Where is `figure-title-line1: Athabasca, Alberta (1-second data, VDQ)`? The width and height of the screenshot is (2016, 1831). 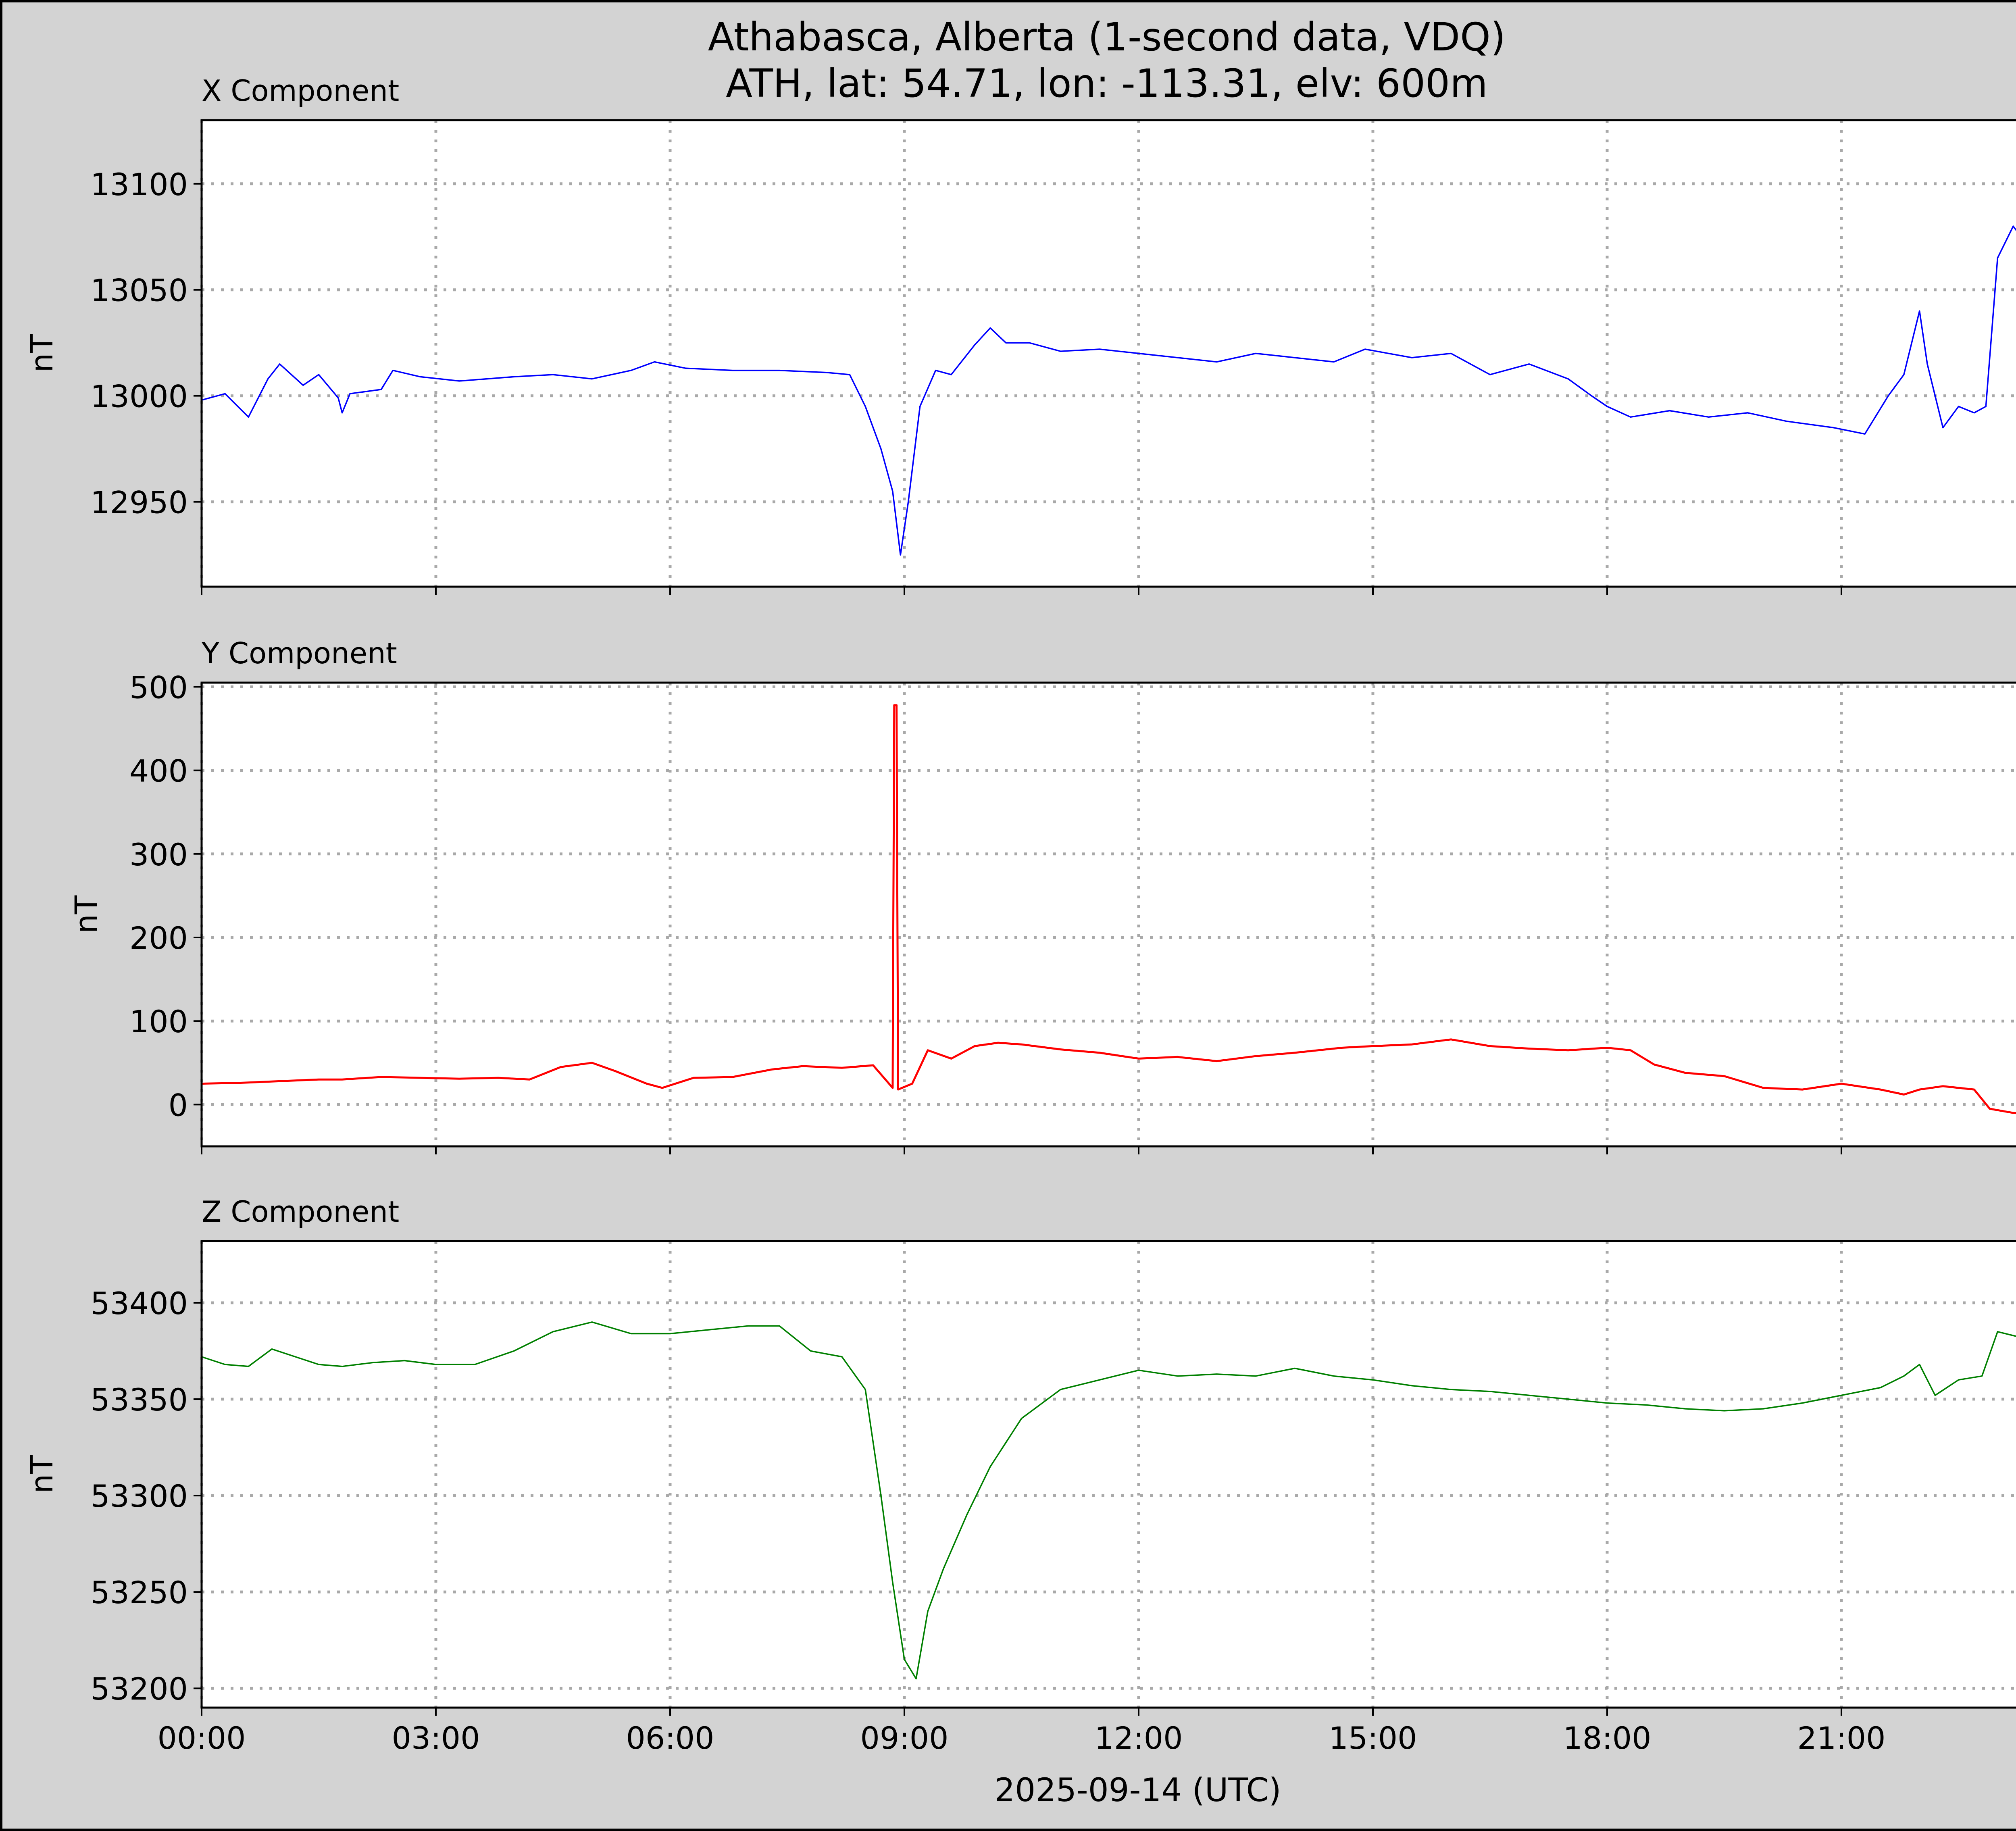 figure-title-line1: Athabasca, Alberta (1-second data, VDQ) is located at coordinates (1107, 37).